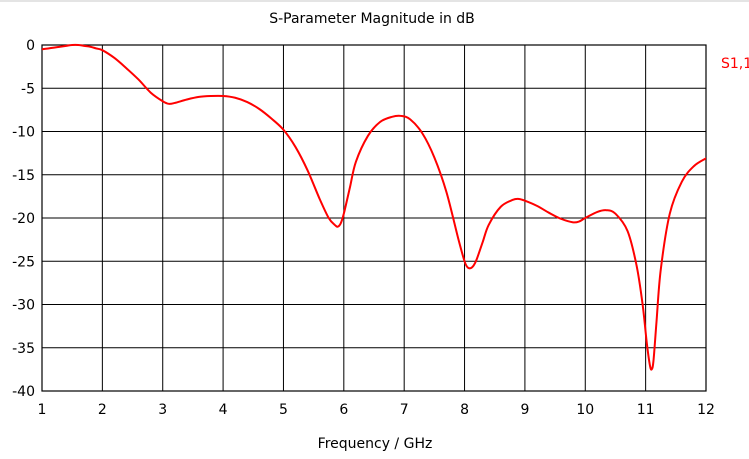  What do you see at coordinates (585, 410) in the screenshot?
I see `x-tick-label: 10` at bounding box center [585, 410].